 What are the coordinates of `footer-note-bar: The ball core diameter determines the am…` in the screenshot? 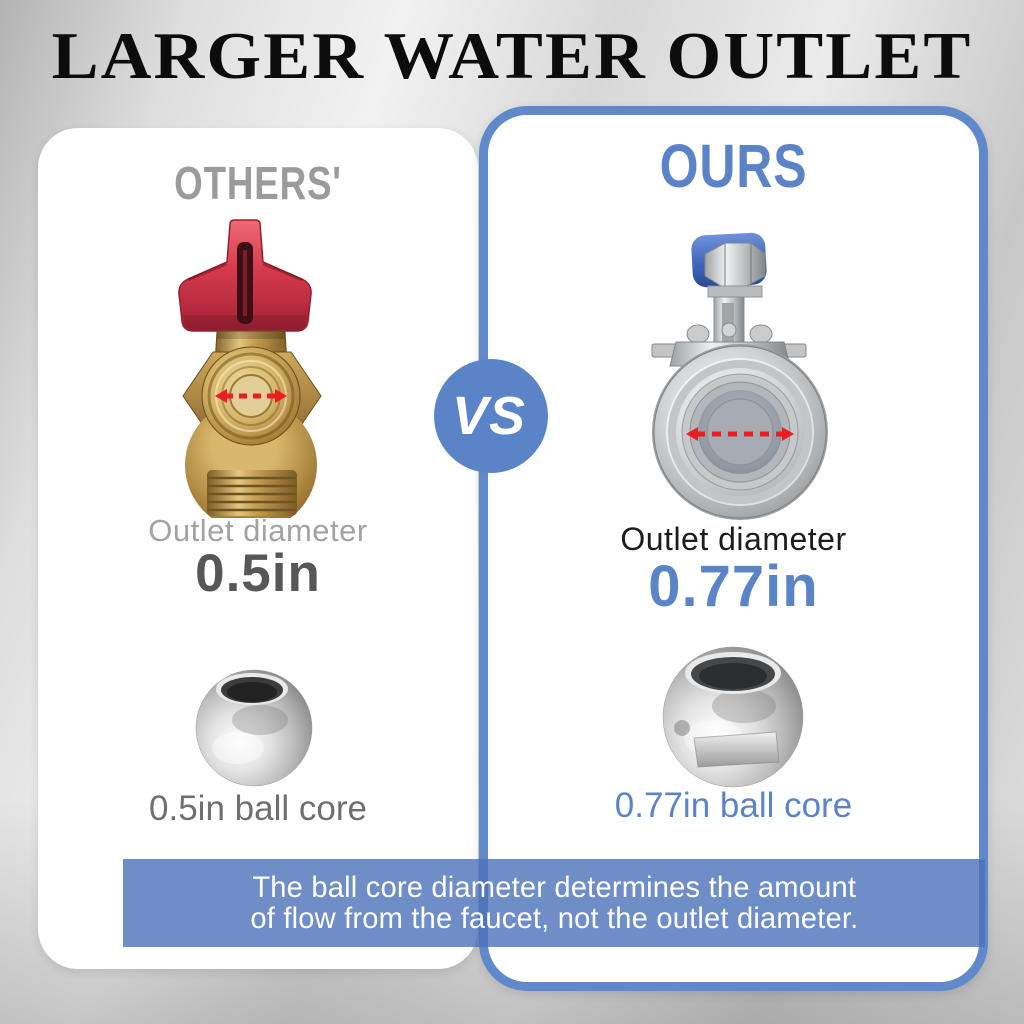 It's located at (554, 903).